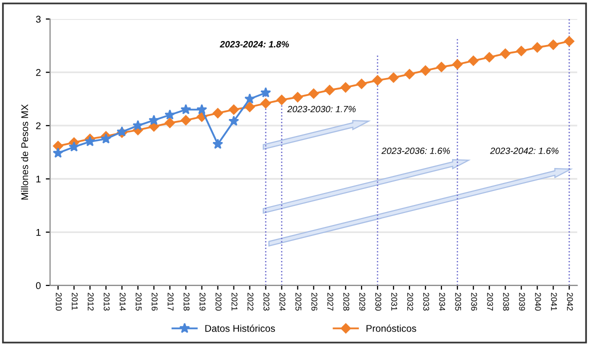  I want to click on x-tick-label: 2014, so click(123, 301).